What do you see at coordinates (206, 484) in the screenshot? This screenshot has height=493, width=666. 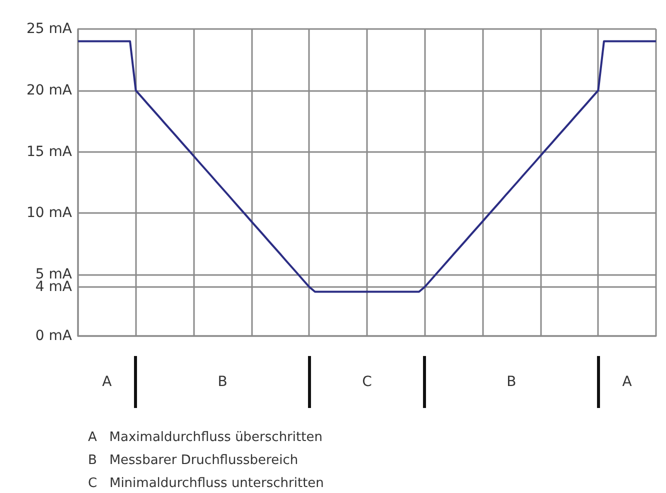 I see `text: C Minimaldurchfluss unterschritten` at bounding box center [206, 484].